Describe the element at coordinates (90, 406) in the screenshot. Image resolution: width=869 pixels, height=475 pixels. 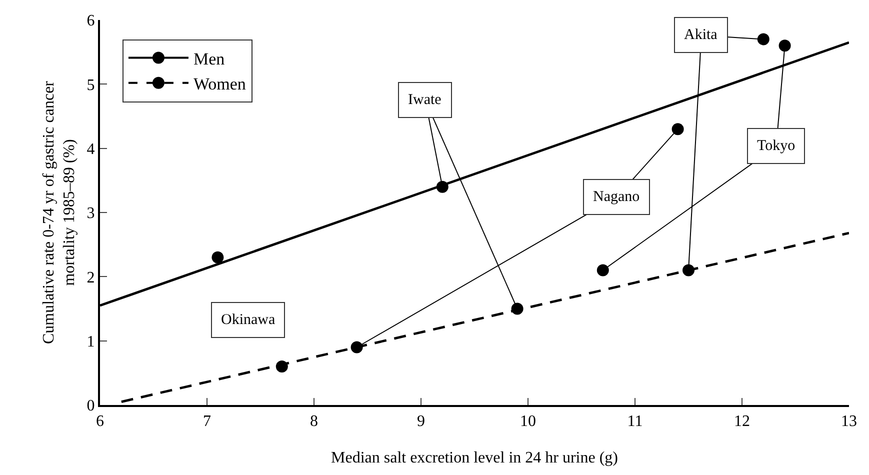
I see `y-tick-label: 0` at that location.